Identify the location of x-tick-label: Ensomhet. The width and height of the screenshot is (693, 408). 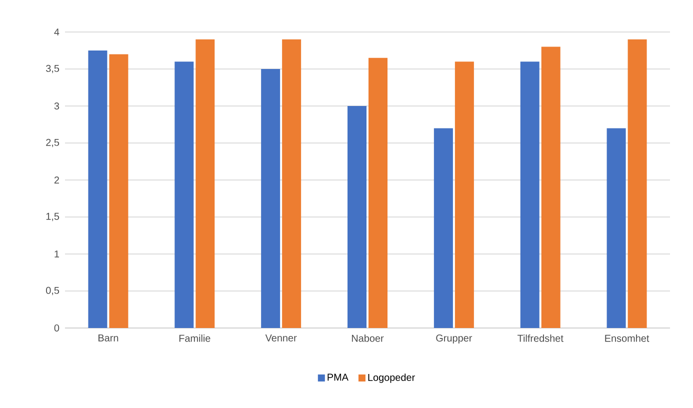
(627, 338).